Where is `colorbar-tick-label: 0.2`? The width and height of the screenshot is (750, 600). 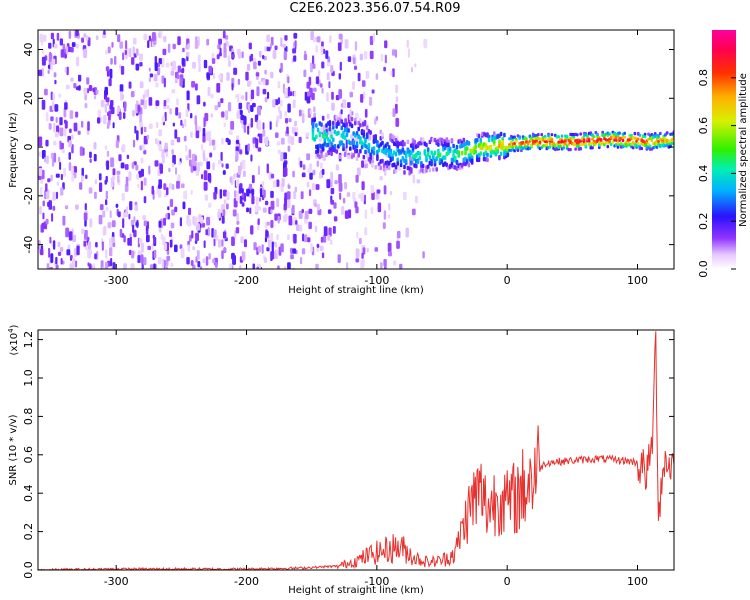
colorbar-tick-label: 0.2 is located at coordinates (703, 221).